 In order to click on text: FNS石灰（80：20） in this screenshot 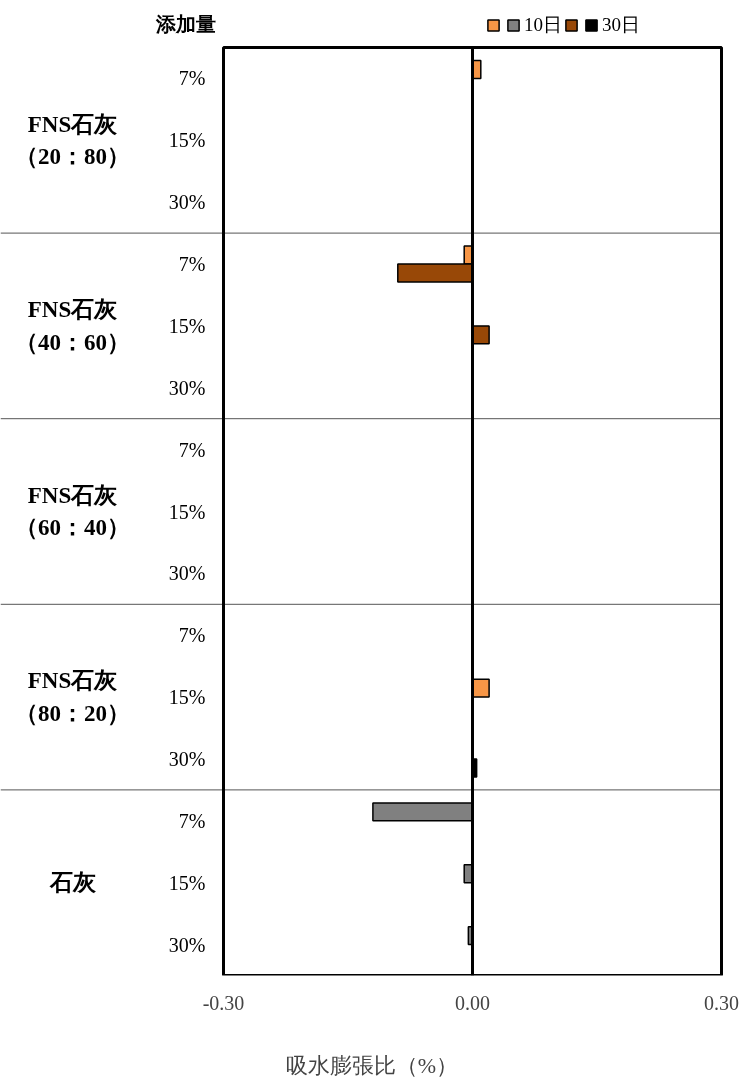, I will do `click(72, 697)`.